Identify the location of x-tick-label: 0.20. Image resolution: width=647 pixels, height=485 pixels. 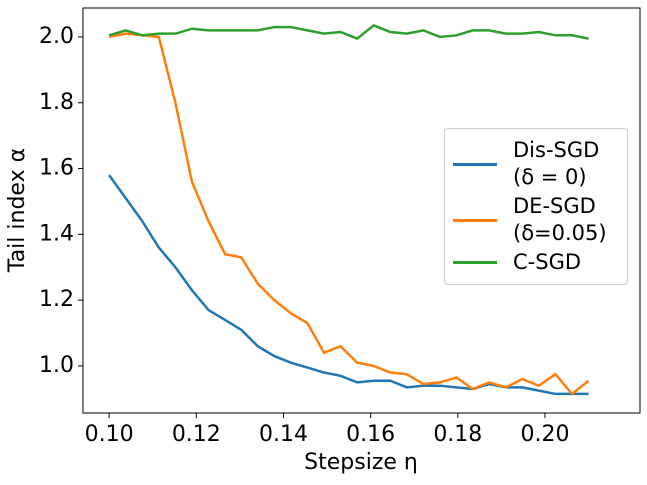
(544, 434).